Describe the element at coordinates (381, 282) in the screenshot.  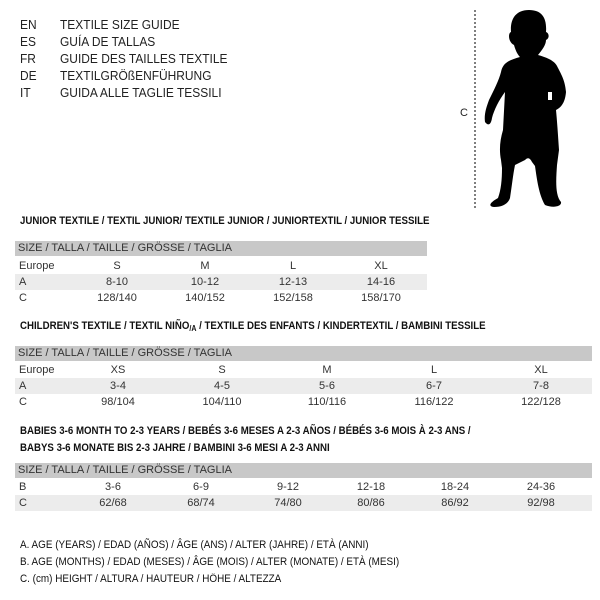
I see `table-cell: 14-16` at that location.